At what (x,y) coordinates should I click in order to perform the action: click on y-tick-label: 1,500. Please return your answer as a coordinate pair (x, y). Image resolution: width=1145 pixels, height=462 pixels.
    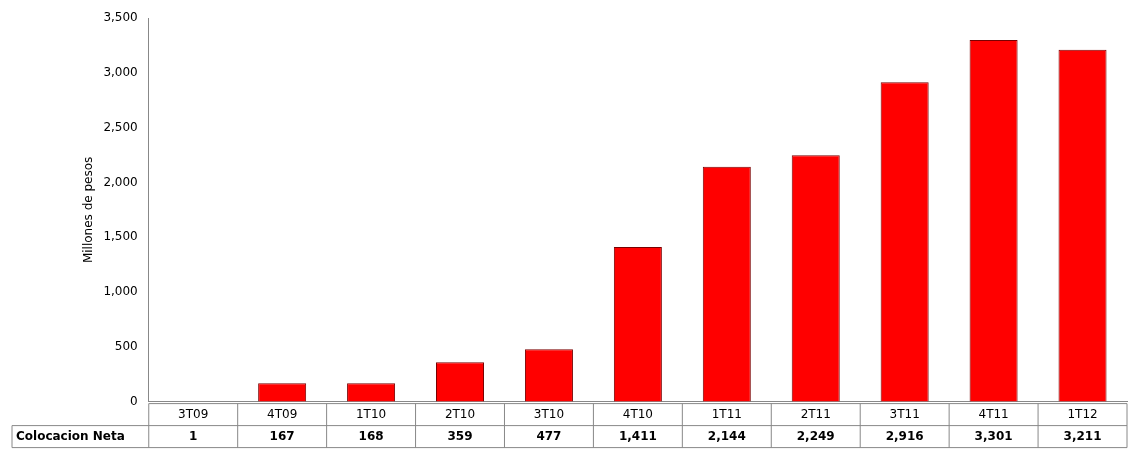
    Looking at the image, I should click on (120, 236).